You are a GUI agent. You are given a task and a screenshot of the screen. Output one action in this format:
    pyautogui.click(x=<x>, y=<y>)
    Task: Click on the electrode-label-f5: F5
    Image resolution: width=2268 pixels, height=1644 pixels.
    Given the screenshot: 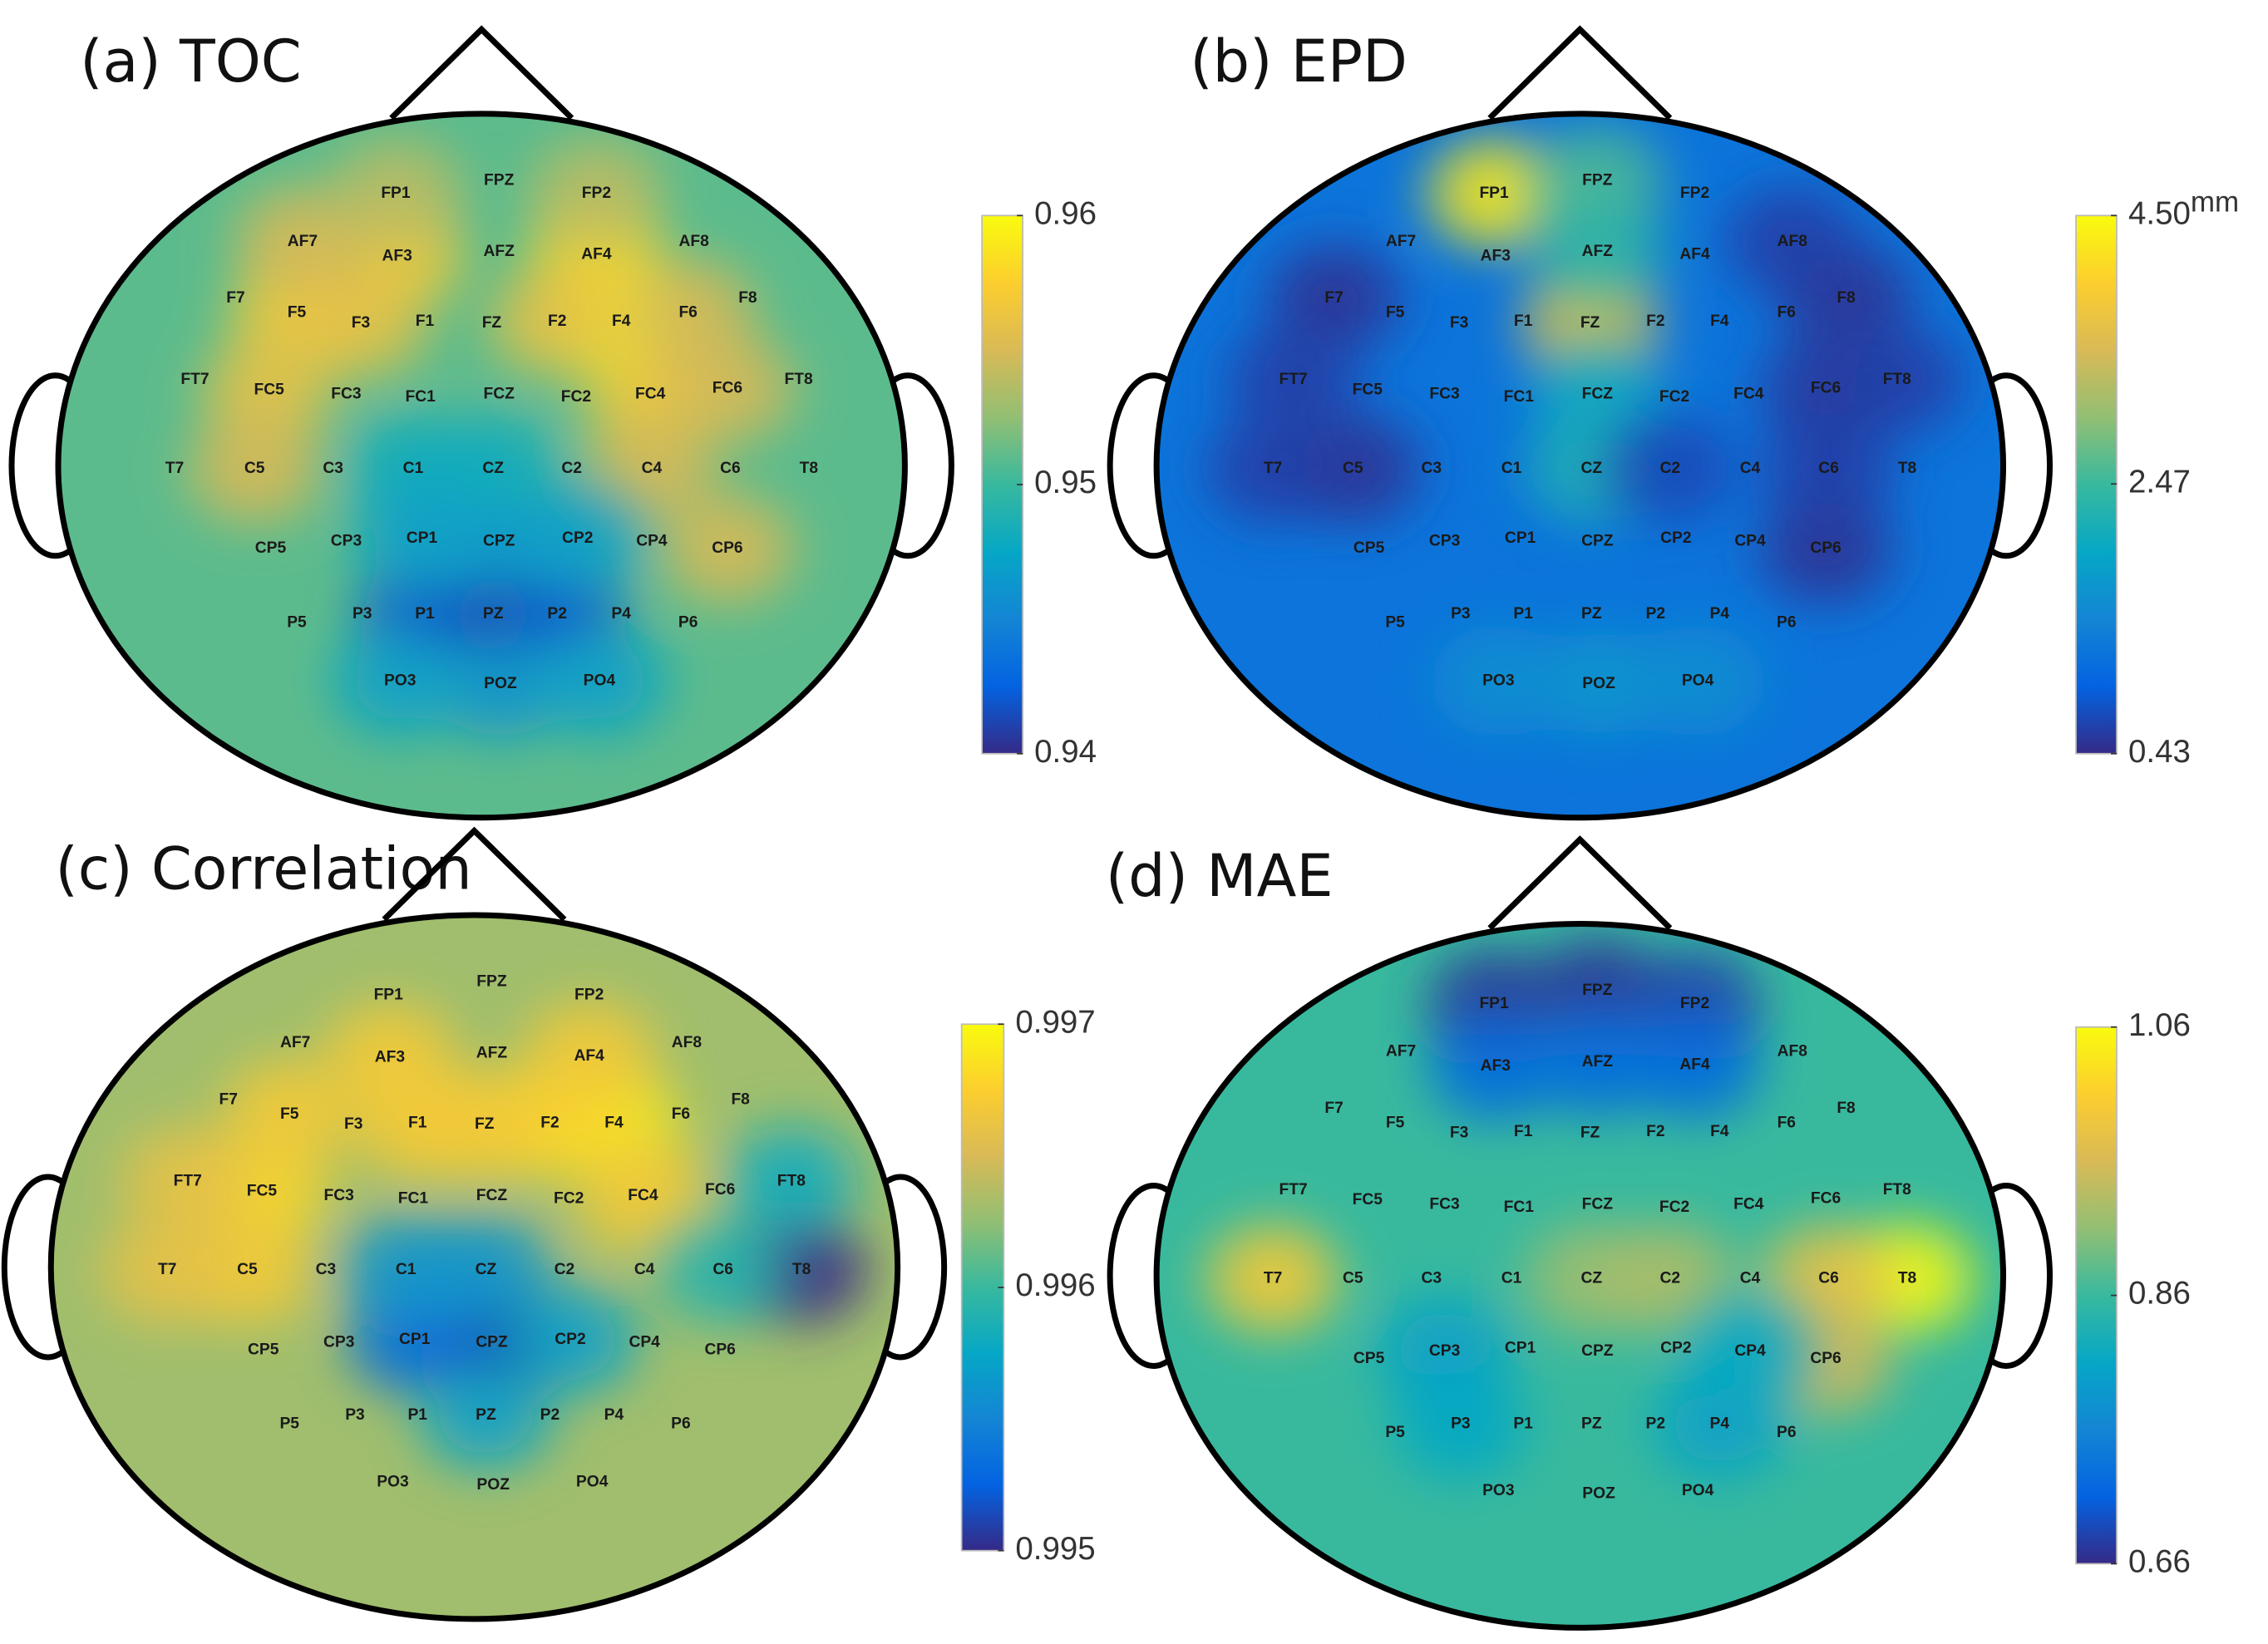 What is the action you would take?
    pyautogui.click(x=1395, y=1122)
    